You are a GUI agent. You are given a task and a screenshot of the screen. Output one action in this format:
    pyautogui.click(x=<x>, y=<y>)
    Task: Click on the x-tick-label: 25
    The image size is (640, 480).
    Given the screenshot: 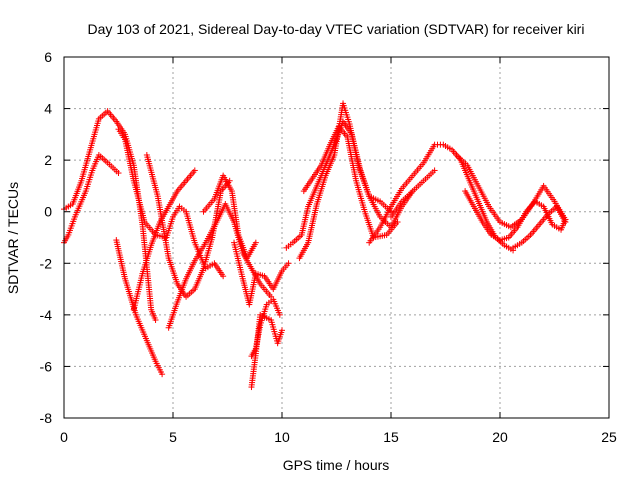 What is the action you would take?
    pyautogui.click(x=609, y=437)
    